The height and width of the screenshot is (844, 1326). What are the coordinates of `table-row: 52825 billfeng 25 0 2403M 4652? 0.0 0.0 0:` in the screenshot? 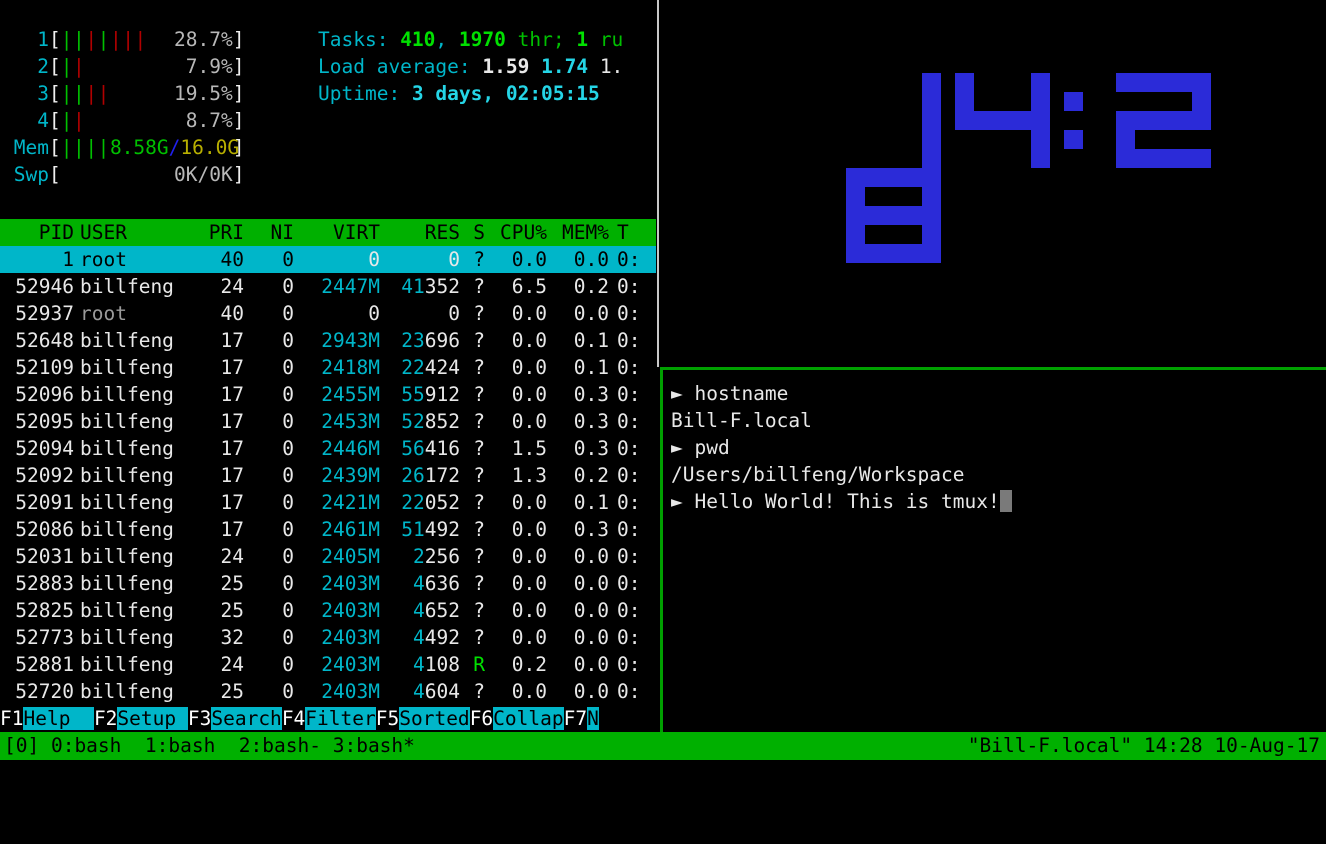 It's located at (328, 610).